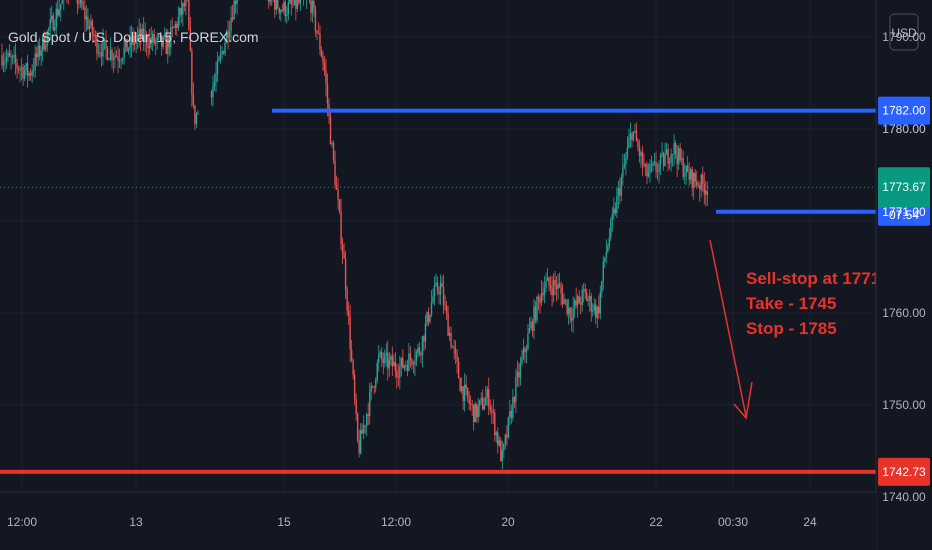  I want to click on countdown-label: 07:54, so click(904, 215).